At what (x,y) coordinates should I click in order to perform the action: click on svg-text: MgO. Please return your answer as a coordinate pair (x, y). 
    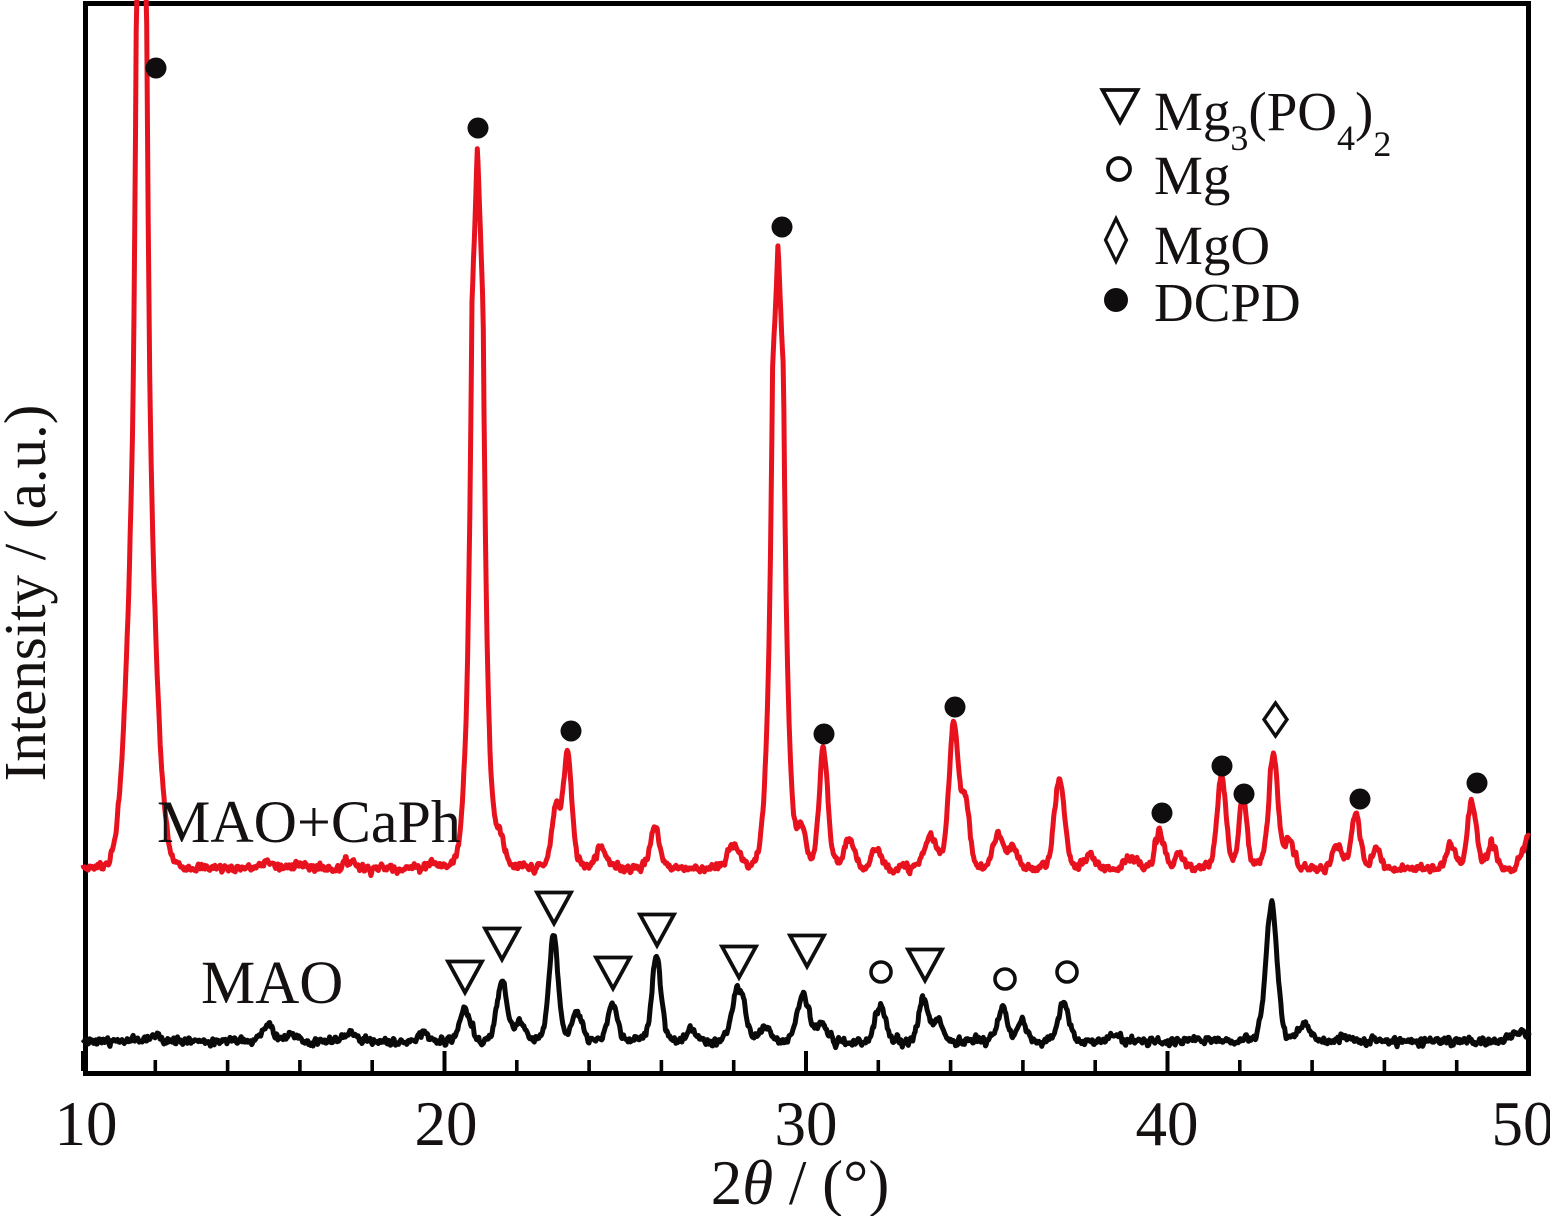
    Looking at the image, I should click on (1212, 245).